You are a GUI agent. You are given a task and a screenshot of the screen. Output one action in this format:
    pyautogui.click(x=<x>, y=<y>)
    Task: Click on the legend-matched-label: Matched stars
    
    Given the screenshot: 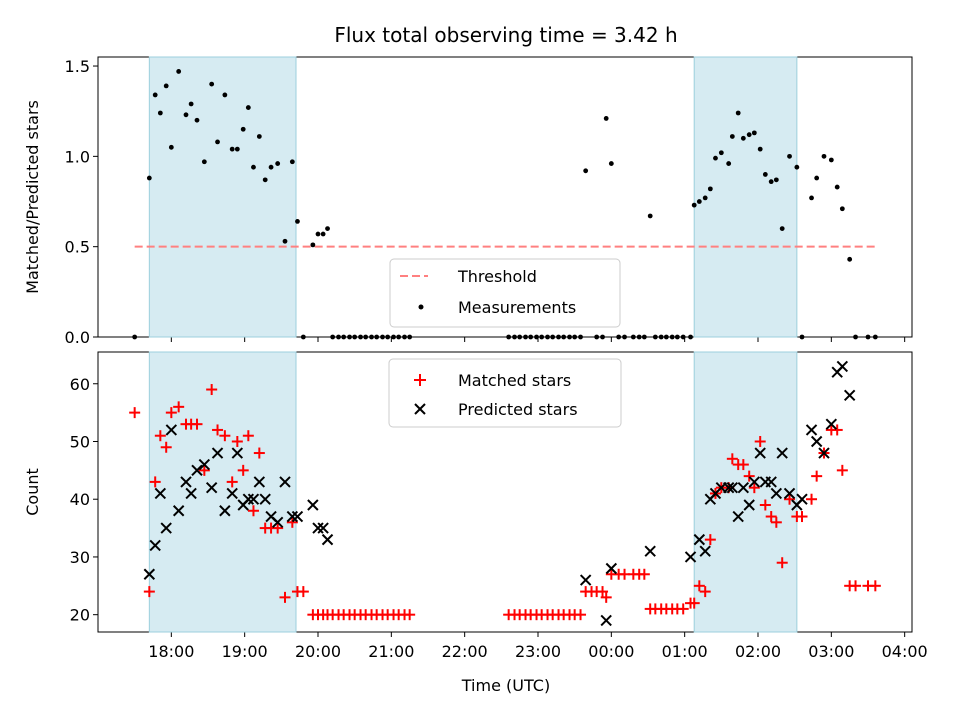 What is the action you would take?
    pyautogui.click(x=514, y=380)
    